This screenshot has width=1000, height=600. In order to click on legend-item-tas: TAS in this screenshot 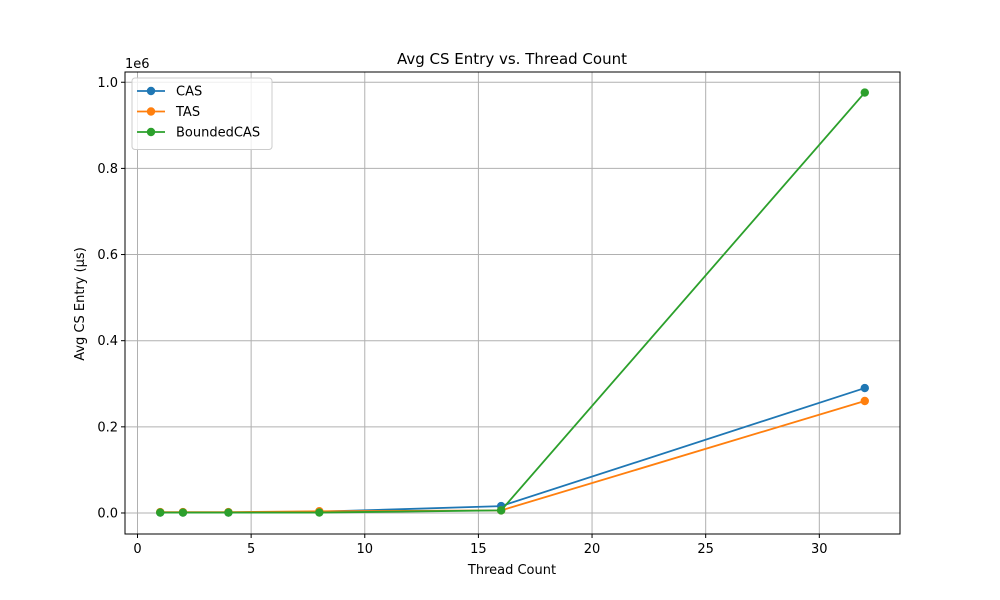, I will do `click(168, 112)`.